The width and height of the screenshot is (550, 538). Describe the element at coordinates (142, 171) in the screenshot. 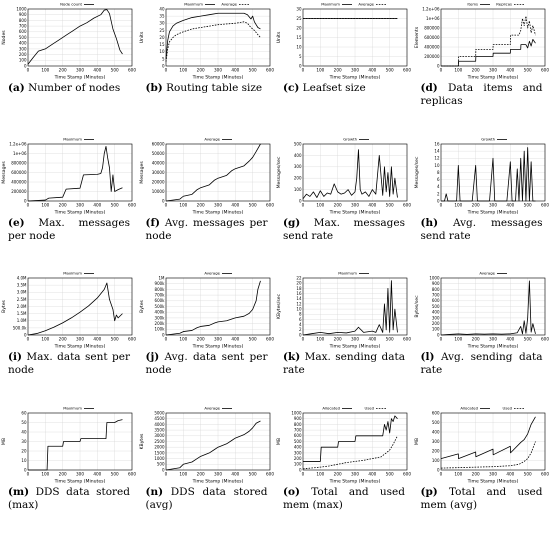

I see `y-axis-label: Messages` at that location.